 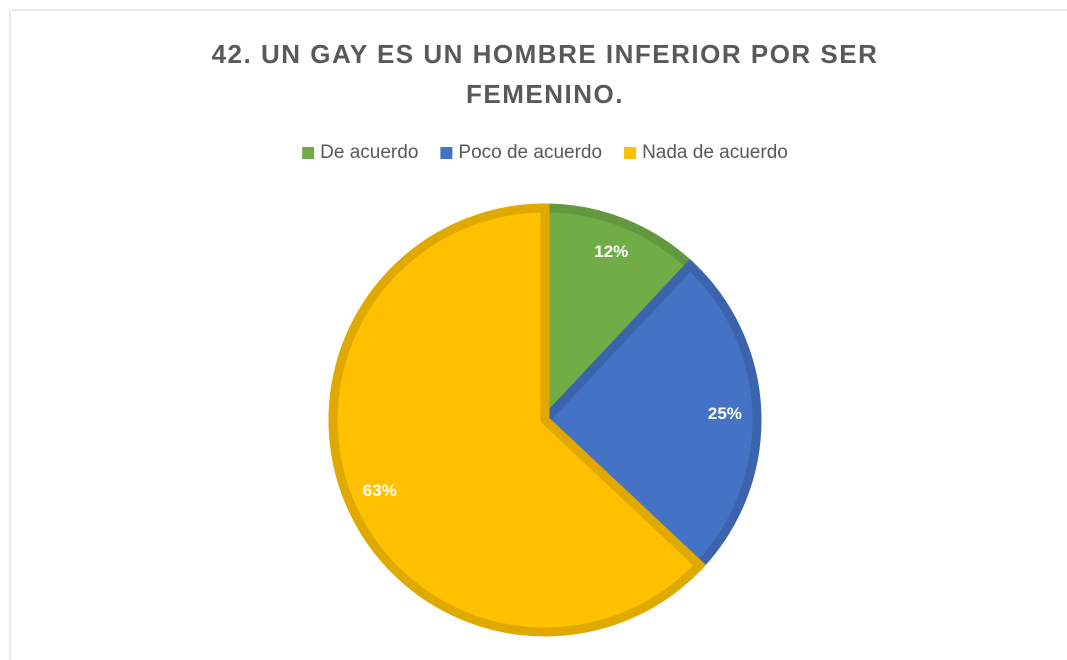 I want to click on value-label: 25%, so click(x=725, y=413).